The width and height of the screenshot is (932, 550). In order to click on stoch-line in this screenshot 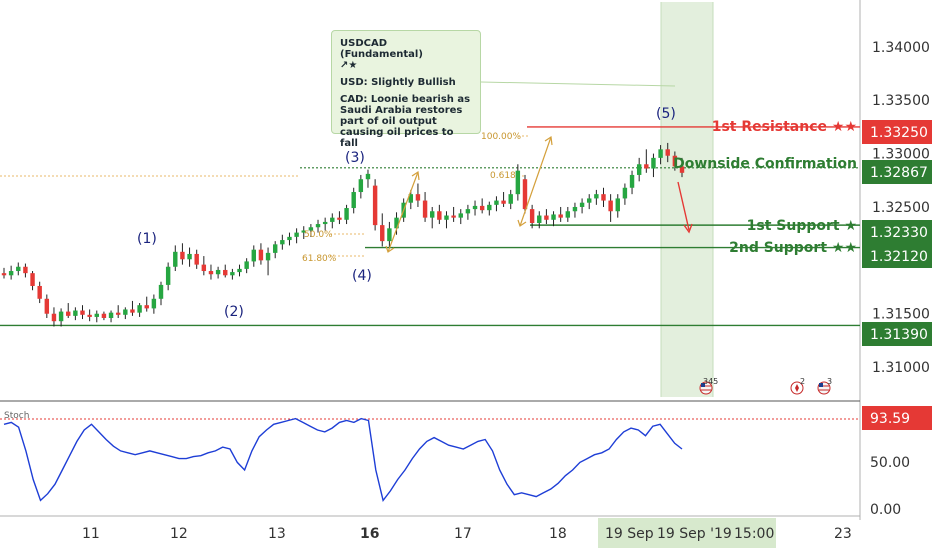, I will do `click(343, 459)`.